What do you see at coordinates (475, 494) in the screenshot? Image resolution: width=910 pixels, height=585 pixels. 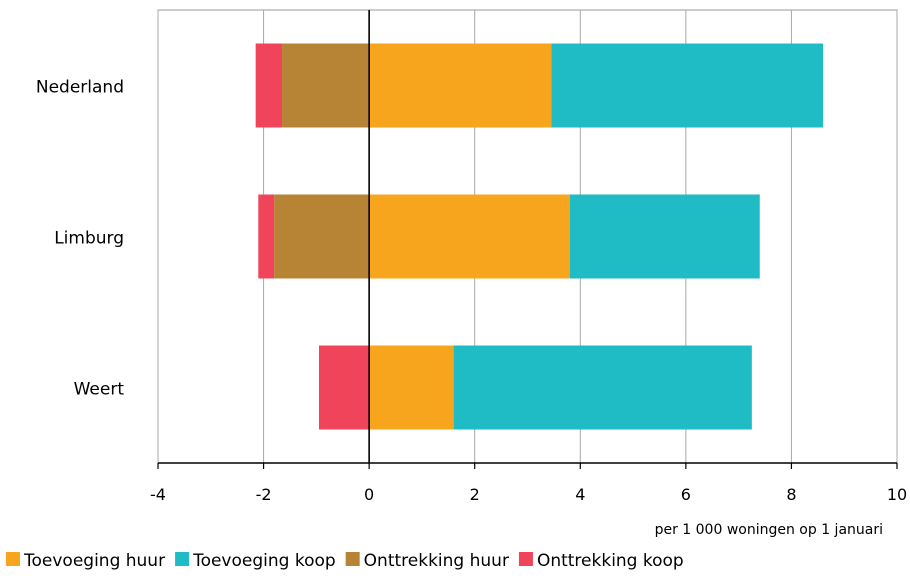 I see `x-tick-label: 2` at bounding box center [475, 494].